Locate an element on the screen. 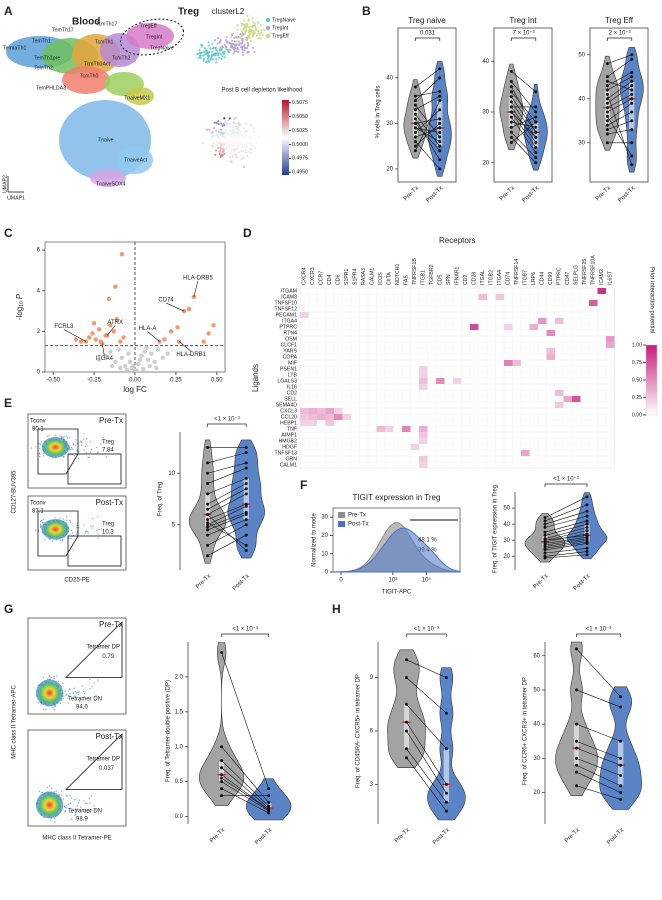  y-tick-label: 20 is located at coordinates (536, 793).